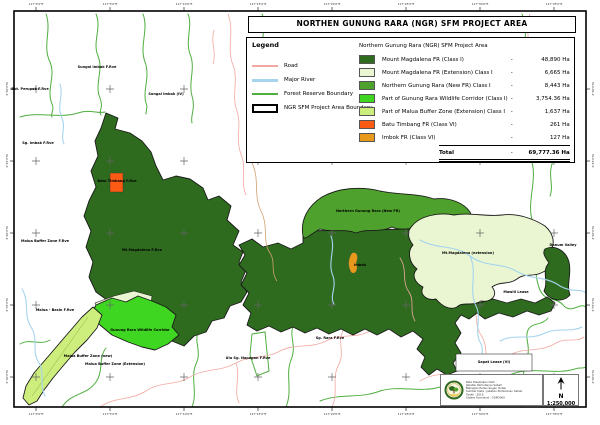 Image resolution: width=600 pixels, height=425 pixels. Describe the element at coordinates (436, 85) in the screenshot. I see `zone-name: Northern Gunung Rara (New FR) Class I` at that location.